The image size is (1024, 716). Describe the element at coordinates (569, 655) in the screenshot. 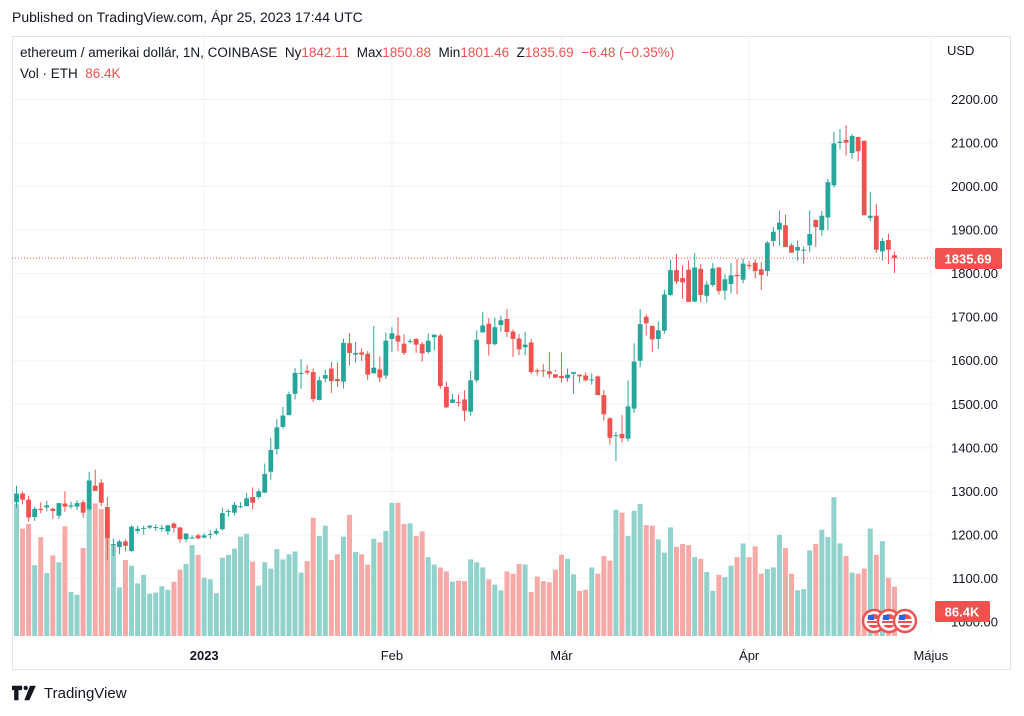

I see `time-axis: 2023 Feb Már Ápr Május` at that location.